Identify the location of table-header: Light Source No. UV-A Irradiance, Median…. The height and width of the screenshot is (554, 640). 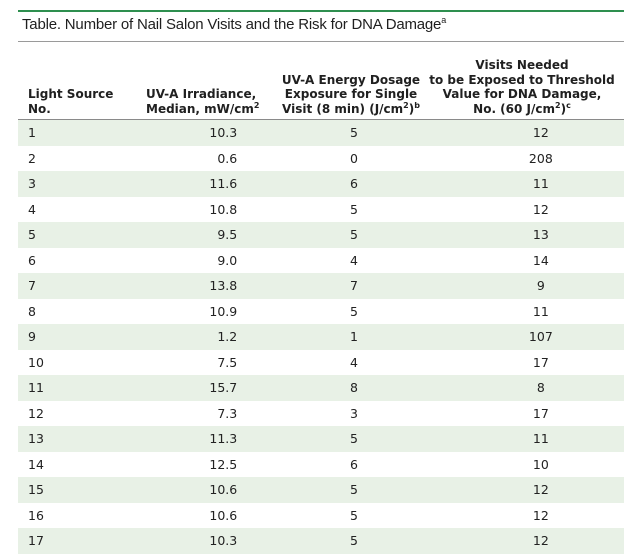
(320, 83).